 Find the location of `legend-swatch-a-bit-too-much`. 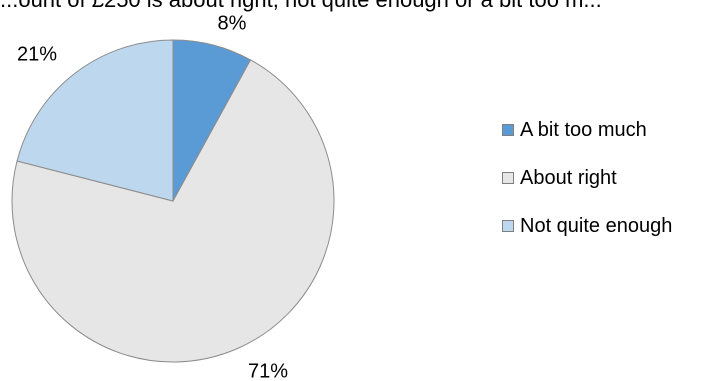

legend-swatch-a-bit-too-much is located at coordinates (508, 130).